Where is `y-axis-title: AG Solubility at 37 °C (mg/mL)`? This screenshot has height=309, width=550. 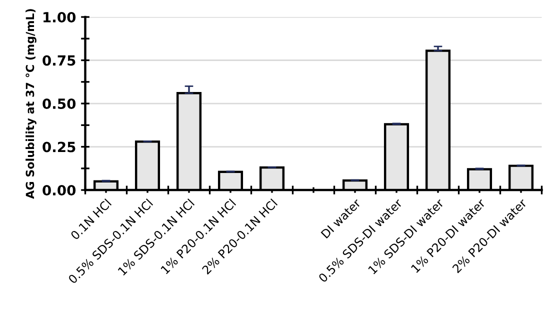 y-axis-title: AG Solubility at 37 °C (mg/mL) is located at coordinates (31, 104).